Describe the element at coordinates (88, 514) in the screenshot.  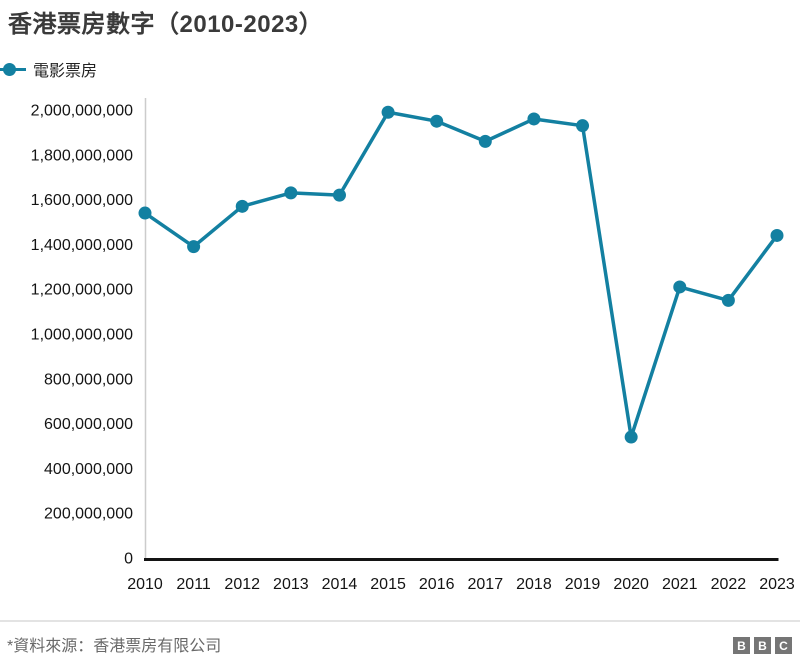
I see `y-tick-label: 200,000,000` at that location.